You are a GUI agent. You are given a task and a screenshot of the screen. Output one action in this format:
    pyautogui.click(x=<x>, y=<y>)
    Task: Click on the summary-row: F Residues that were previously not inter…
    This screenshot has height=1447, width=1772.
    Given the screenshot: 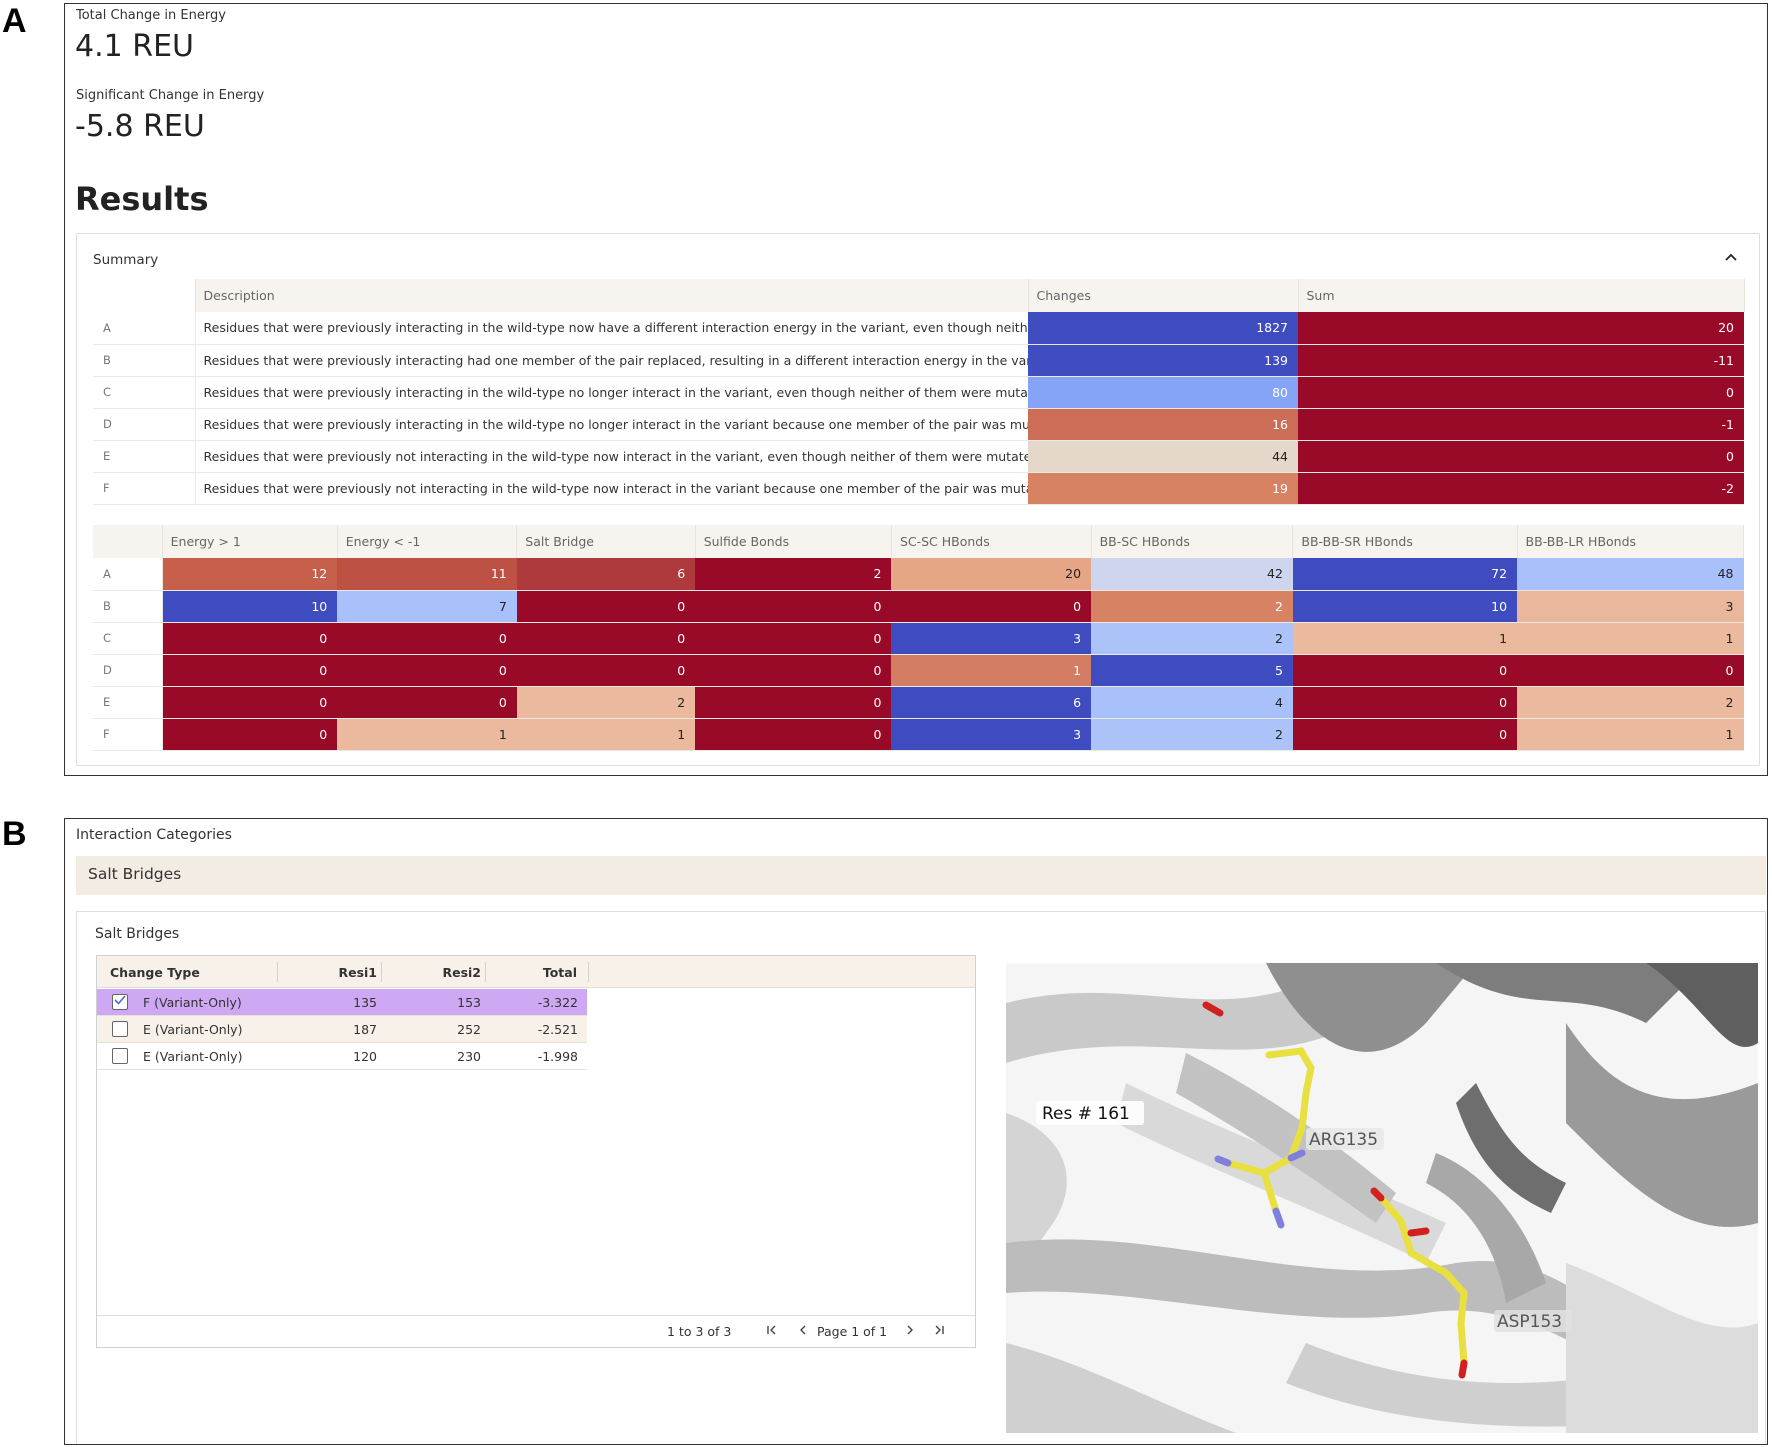 What is the action you would take?
    pyautogui.click(x=918, y=488)
    